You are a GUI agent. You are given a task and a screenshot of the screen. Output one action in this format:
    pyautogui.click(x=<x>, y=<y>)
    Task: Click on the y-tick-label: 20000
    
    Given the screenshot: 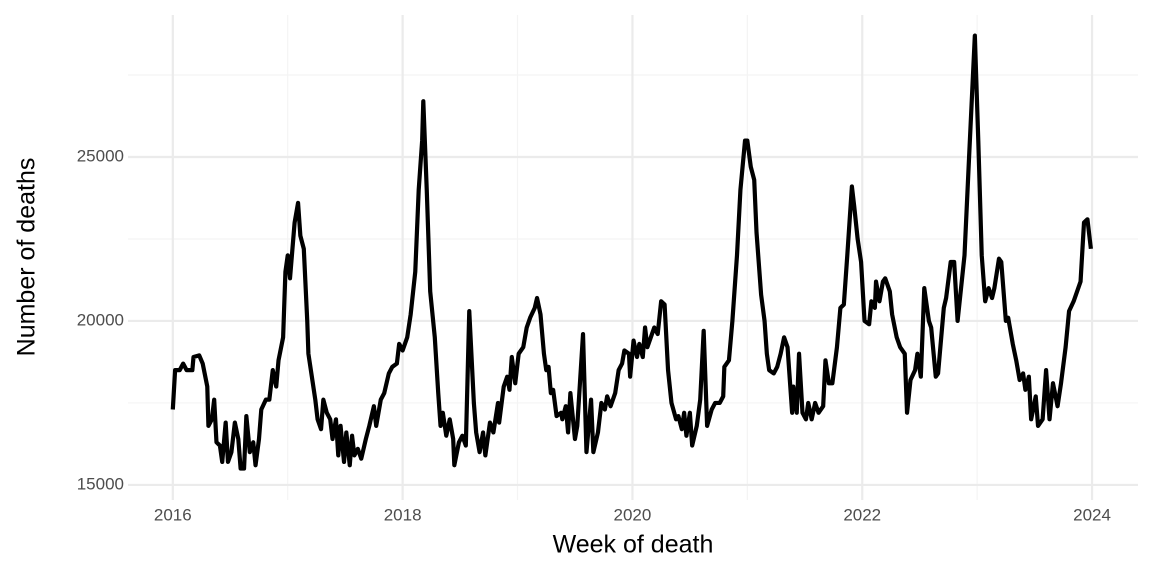 What is the action you would take?
    pyautogui.click(x=100, y=319)
    